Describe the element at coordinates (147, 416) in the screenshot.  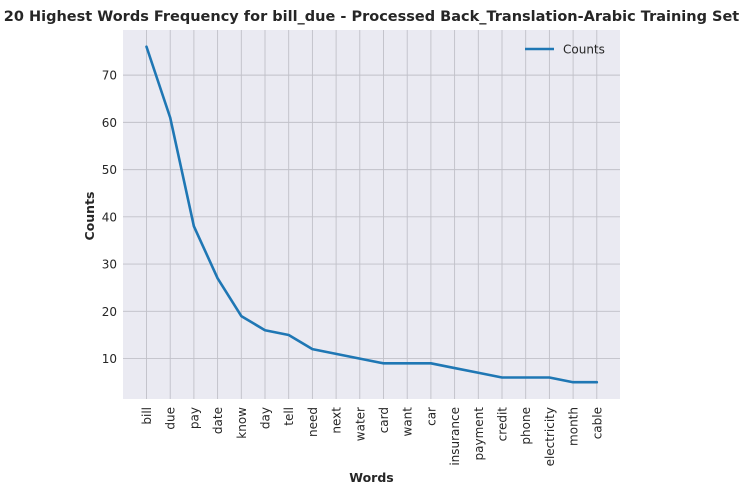
I see `x-tick-label: bill` at that location.